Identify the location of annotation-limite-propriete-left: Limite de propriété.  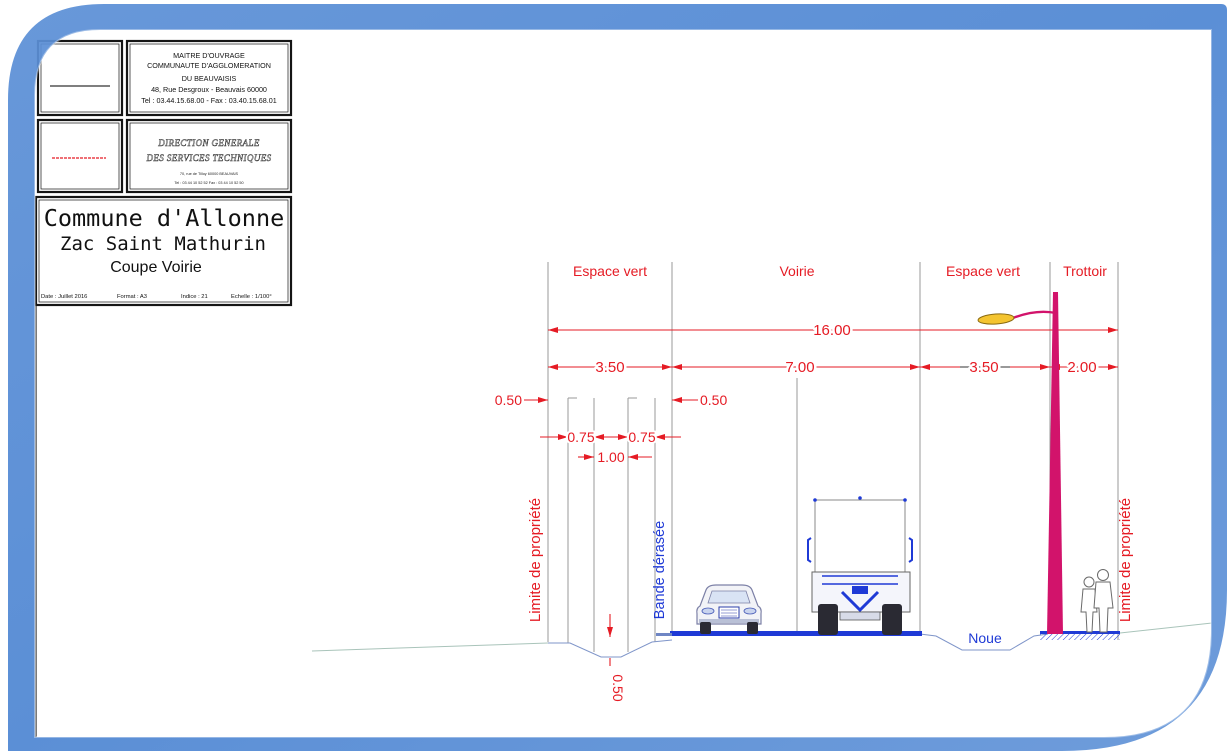
(535, 560).